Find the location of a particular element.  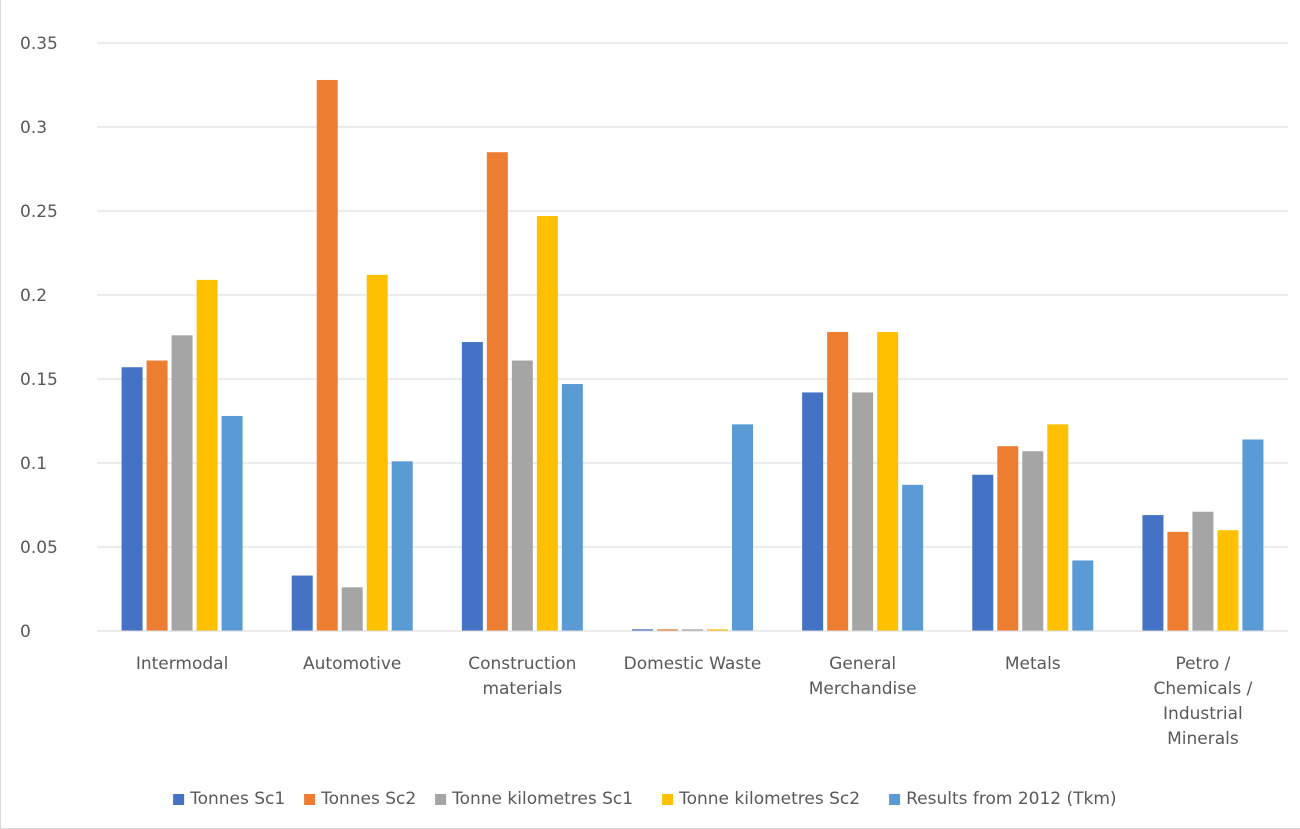

x-category-label: Merchandise is located at coordinates (863, 689).